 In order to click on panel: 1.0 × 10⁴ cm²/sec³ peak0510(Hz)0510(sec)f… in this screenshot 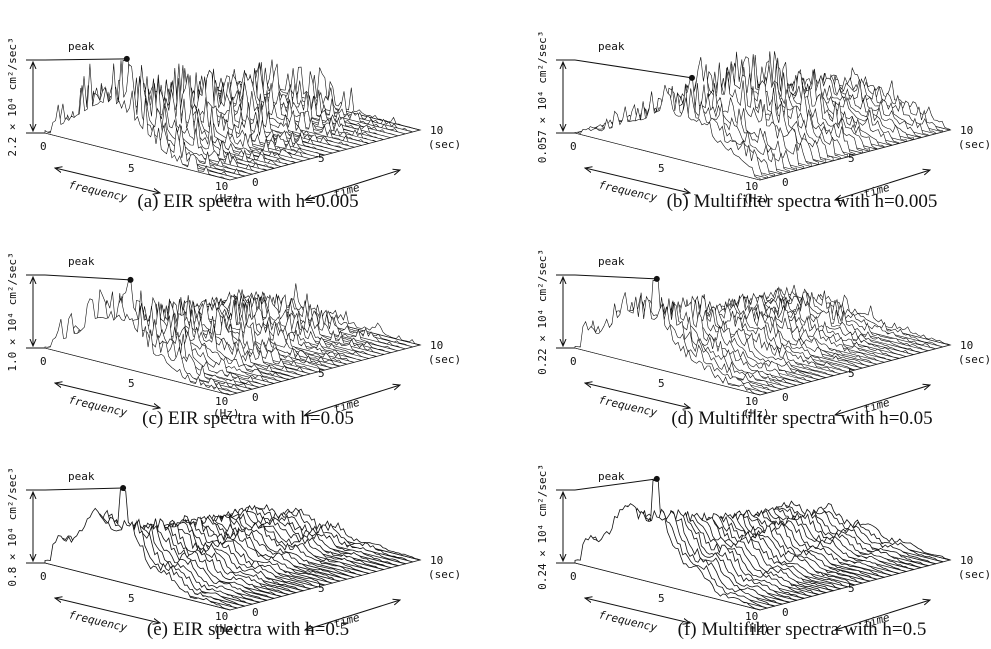, I will do `click(233, 340)`.